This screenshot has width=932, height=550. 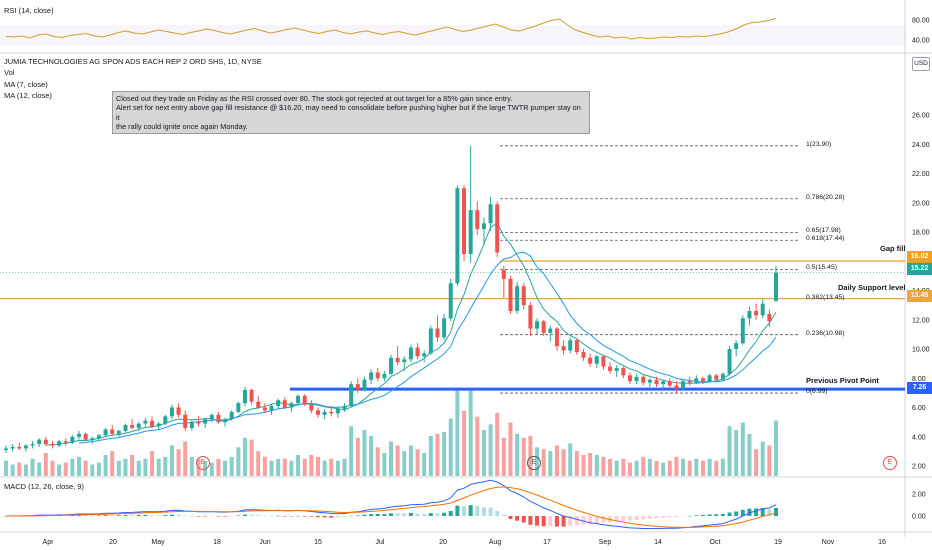 I want to click on gap-fill-price-tag: 16.02, so click(x=919, y=257).